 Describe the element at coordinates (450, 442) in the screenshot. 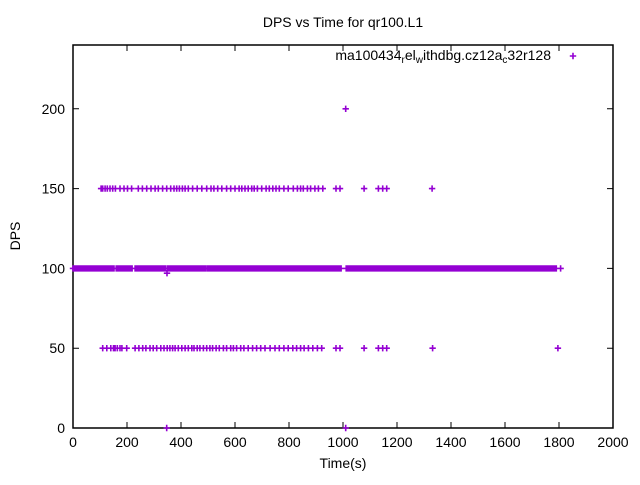

I see `x-tick-label: 1400` at that location.